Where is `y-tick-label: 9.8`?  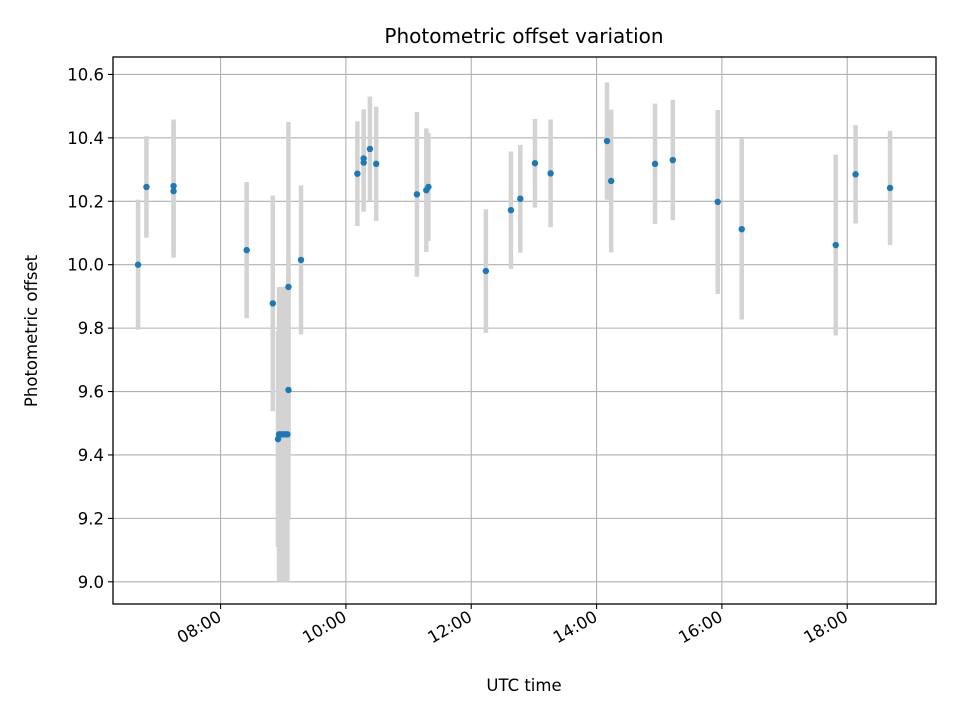 y-tick-label: 9.8 is located at coordinates (91, 328).